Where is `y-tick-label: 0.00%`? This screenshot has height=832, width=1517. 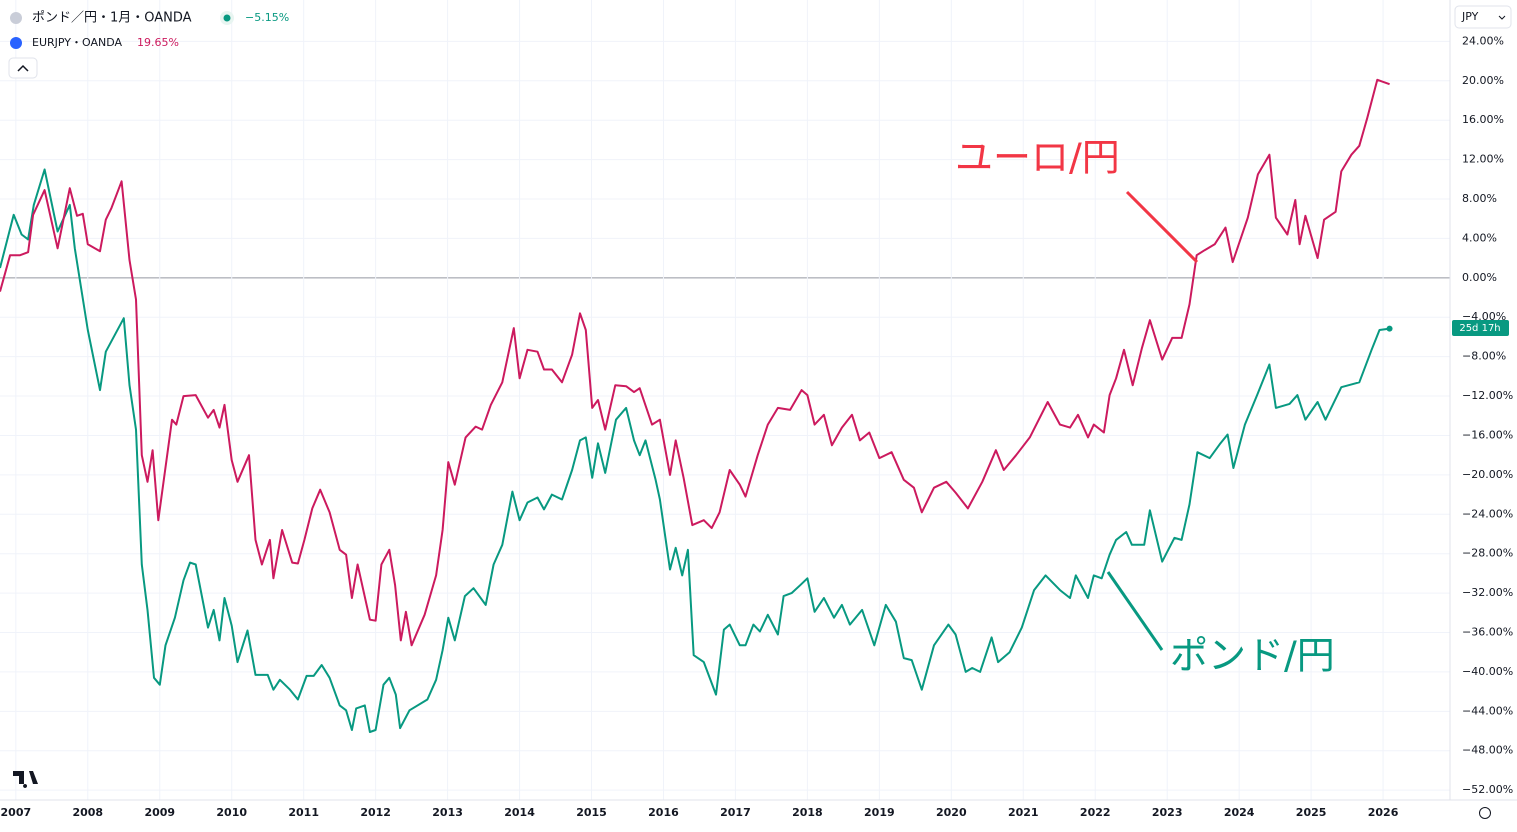
y-tick-label: 0.00% is located at coordinates (1479, 277).